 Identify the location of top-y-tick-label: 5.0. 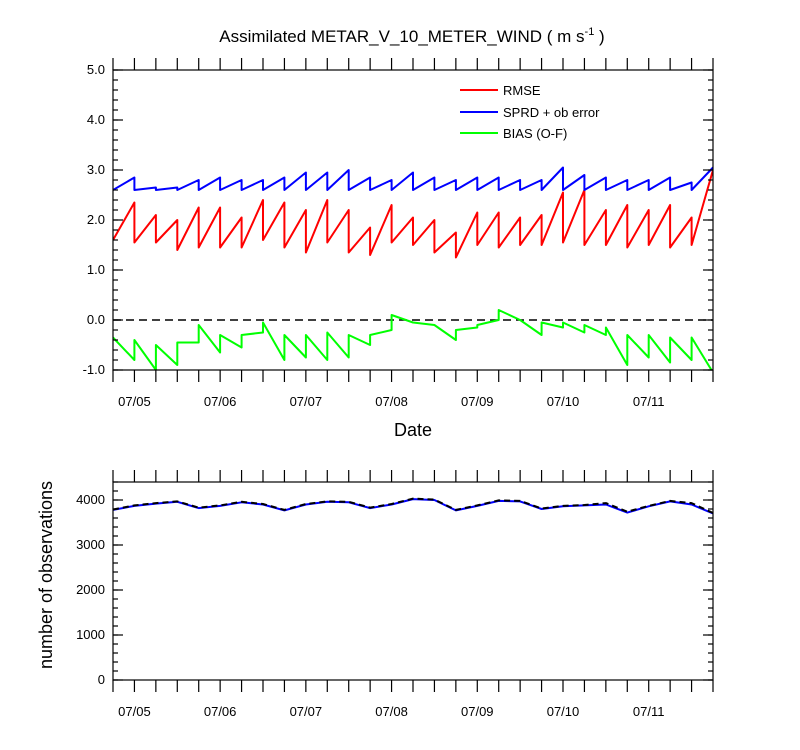
(96, 69).